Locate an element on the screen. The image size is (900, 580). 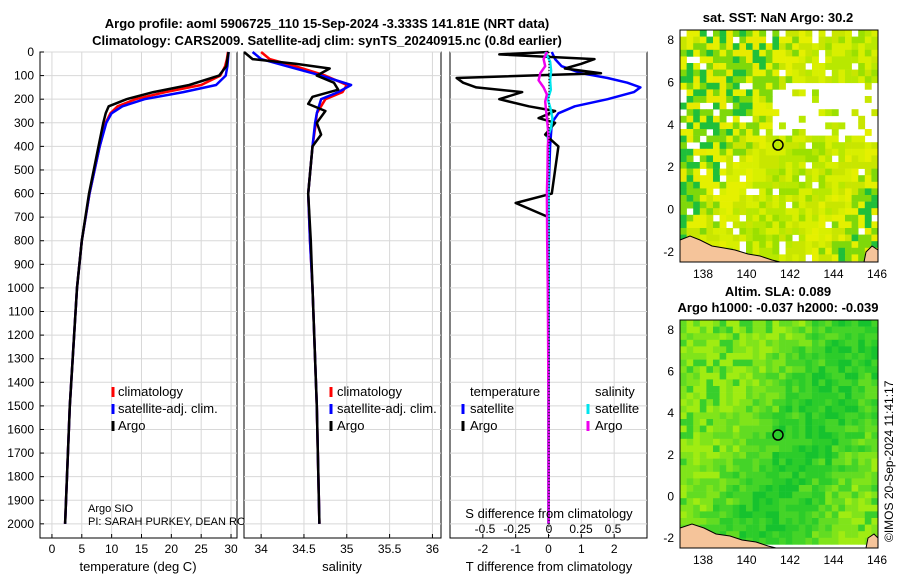
map-x-tick-label: 146 is located at coordinates (877, 274).